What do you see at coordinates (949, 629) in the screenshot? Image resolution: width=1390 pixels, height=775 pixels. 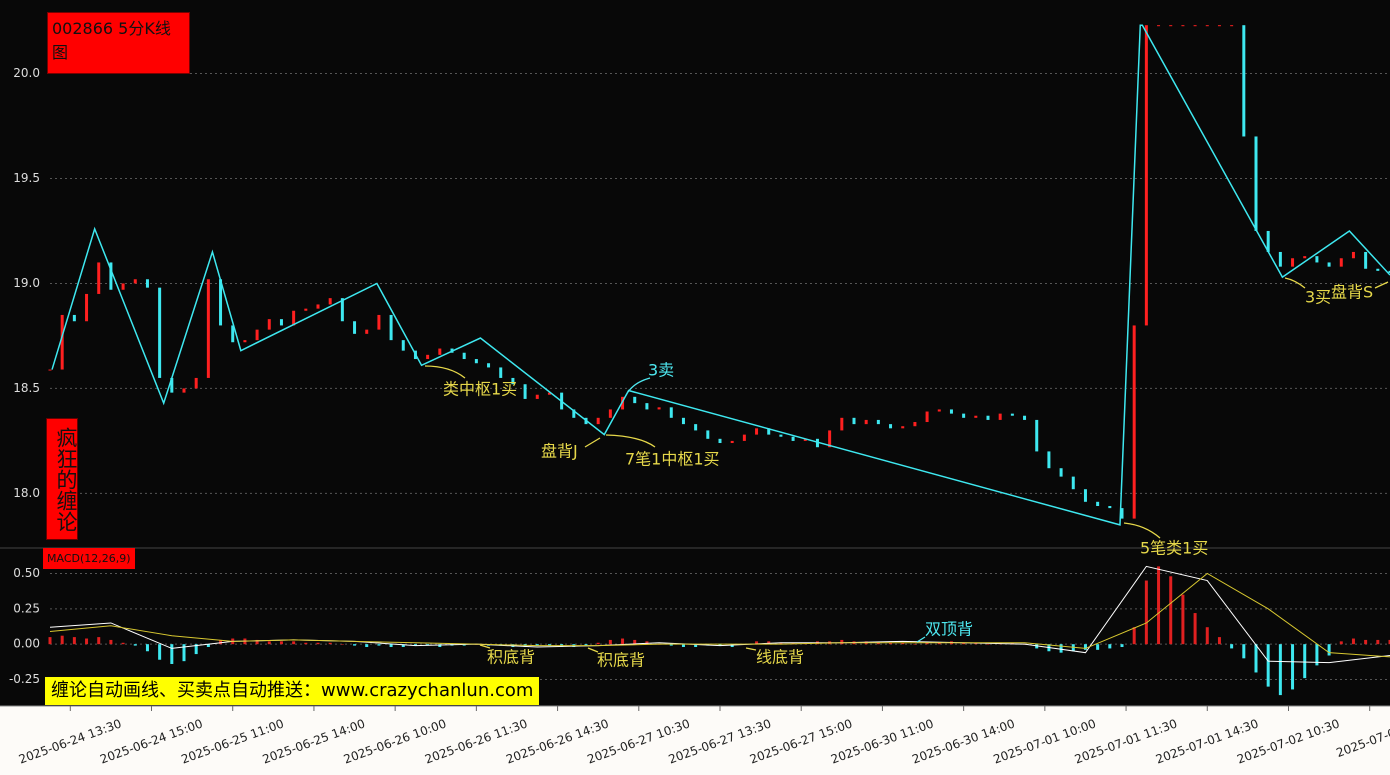 I see `annotation: 双顶背` at bounding box center [949, 629].